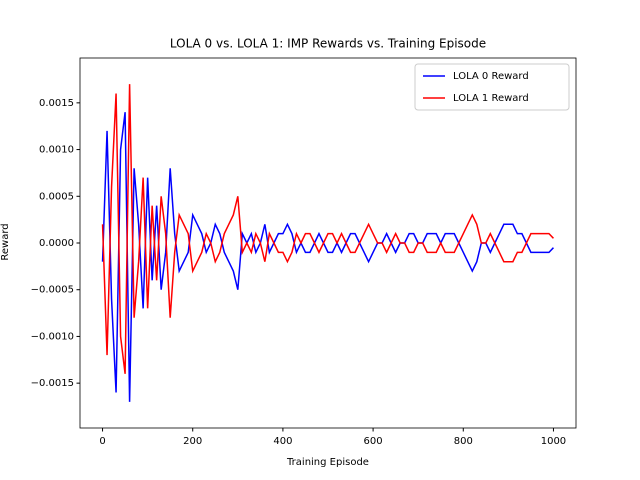  I want to click on y-tick-label: 0.0000, so click(56, 243).